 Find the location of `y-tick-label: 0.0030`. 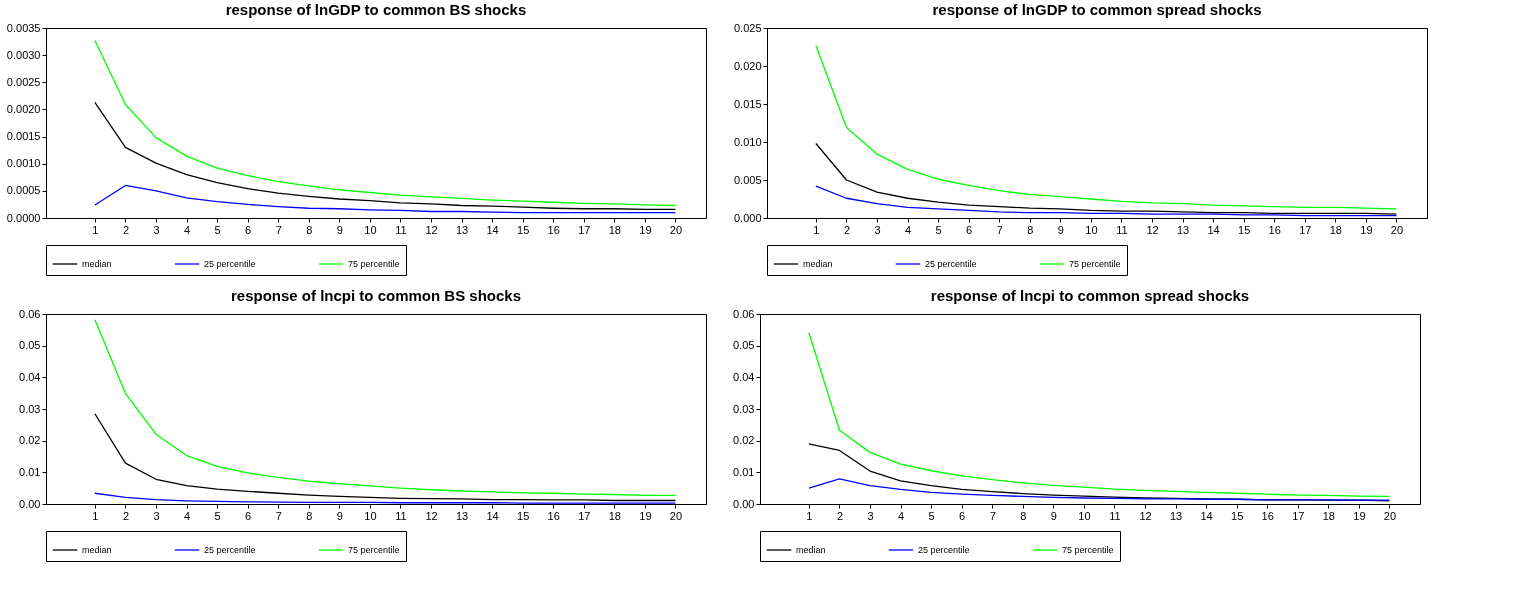

y-tick-label: 0.0030 is located at coordinates (23, 54).